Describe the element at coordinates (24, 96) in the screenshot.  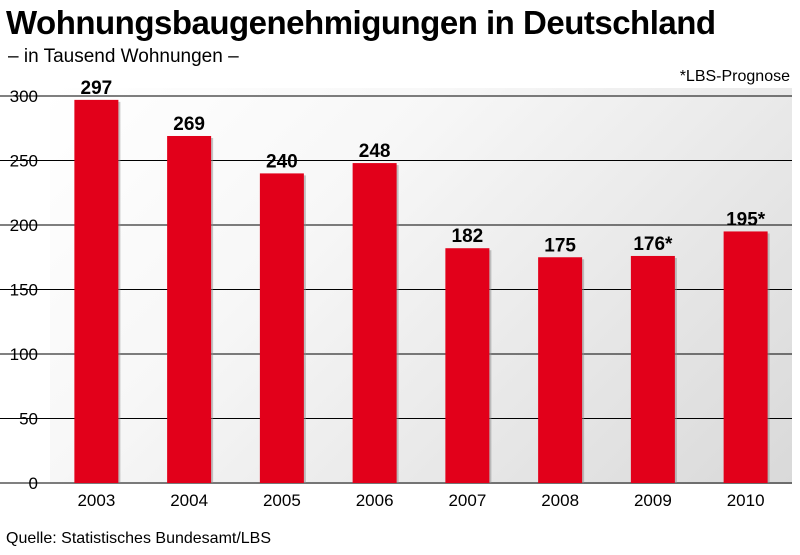
I see `y-tick-label: 300` at that location.